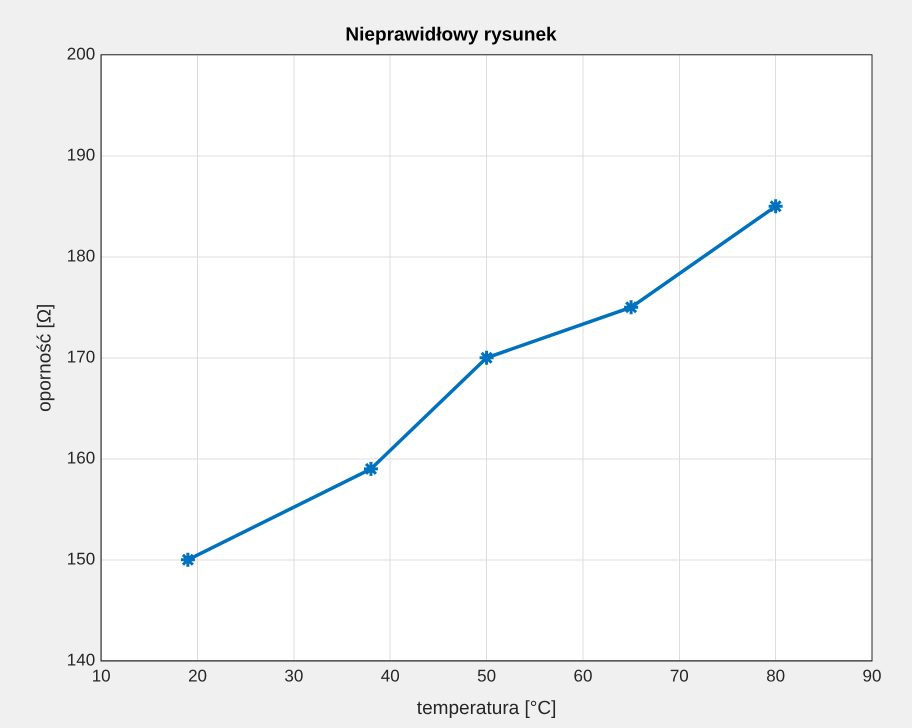 The height and width of the screenshot is (728, 912). I want to click on x-tick-label: 90, so click(872, 676).